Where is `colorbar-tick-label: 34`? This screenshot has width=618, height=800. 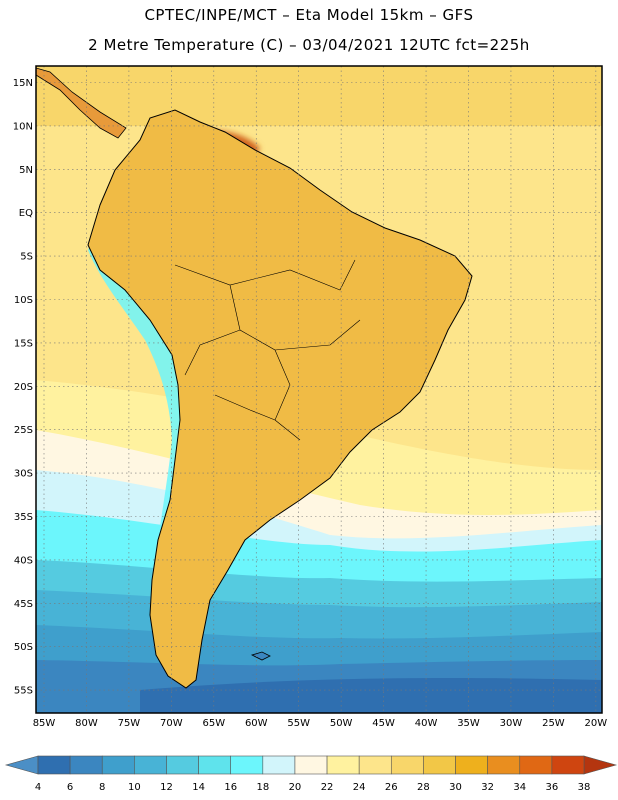 colorbar-tick-label: 34 is located at coordinates (519, 787).